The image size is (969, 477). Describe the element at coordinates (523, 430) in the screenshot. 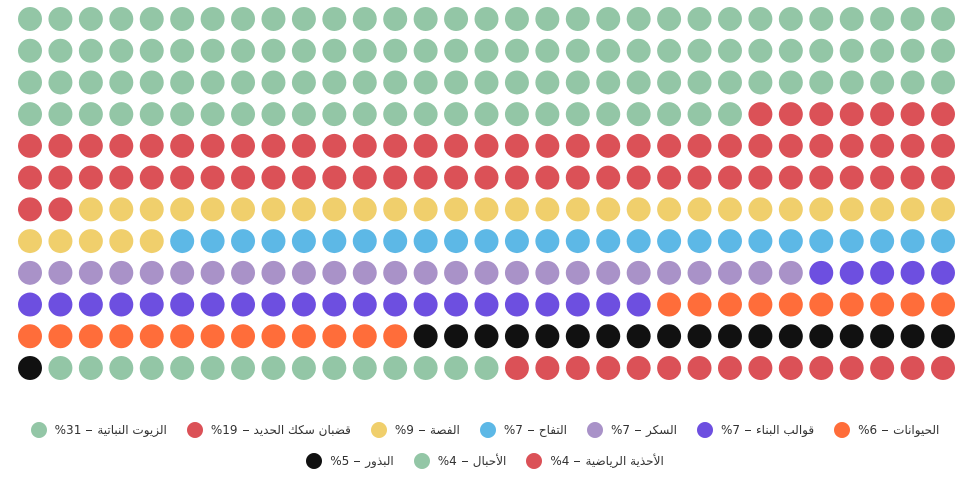

I see `legend-item: %7 التفاح` at that location.